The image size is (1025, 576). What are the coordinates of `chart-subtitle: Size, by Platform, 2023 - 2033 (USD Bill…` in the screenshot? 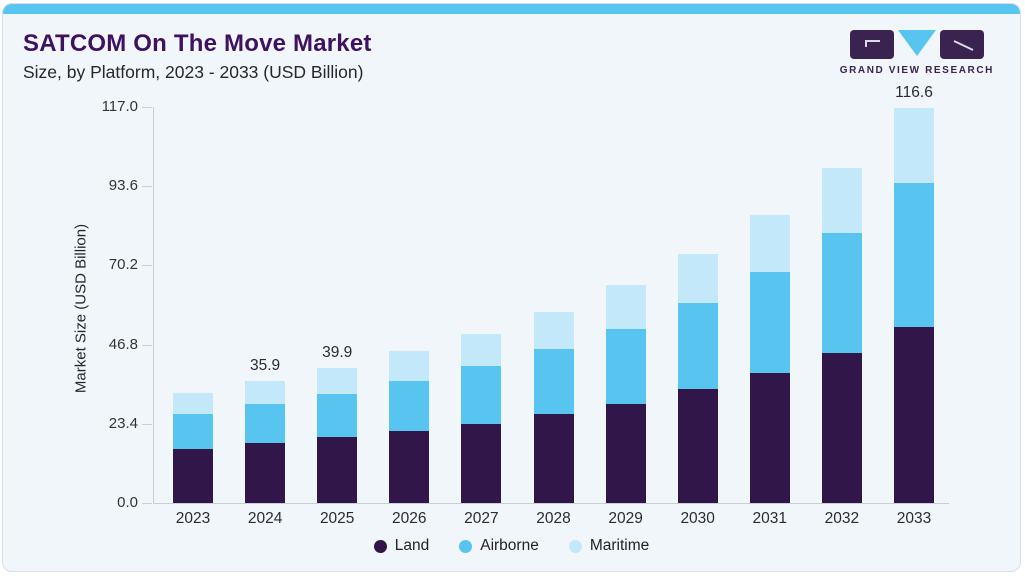 It's located at (193, 72).